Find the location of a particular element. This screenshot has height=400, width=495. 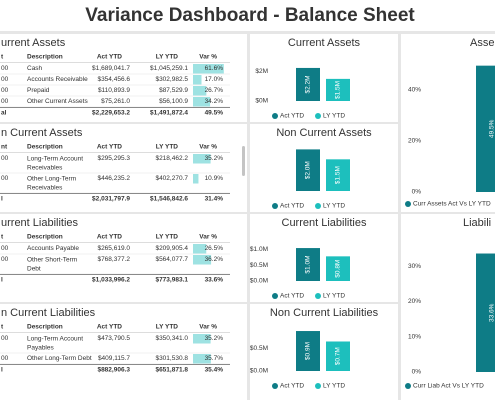

y-tick-label: 20% is located at coordinates (414, 141).